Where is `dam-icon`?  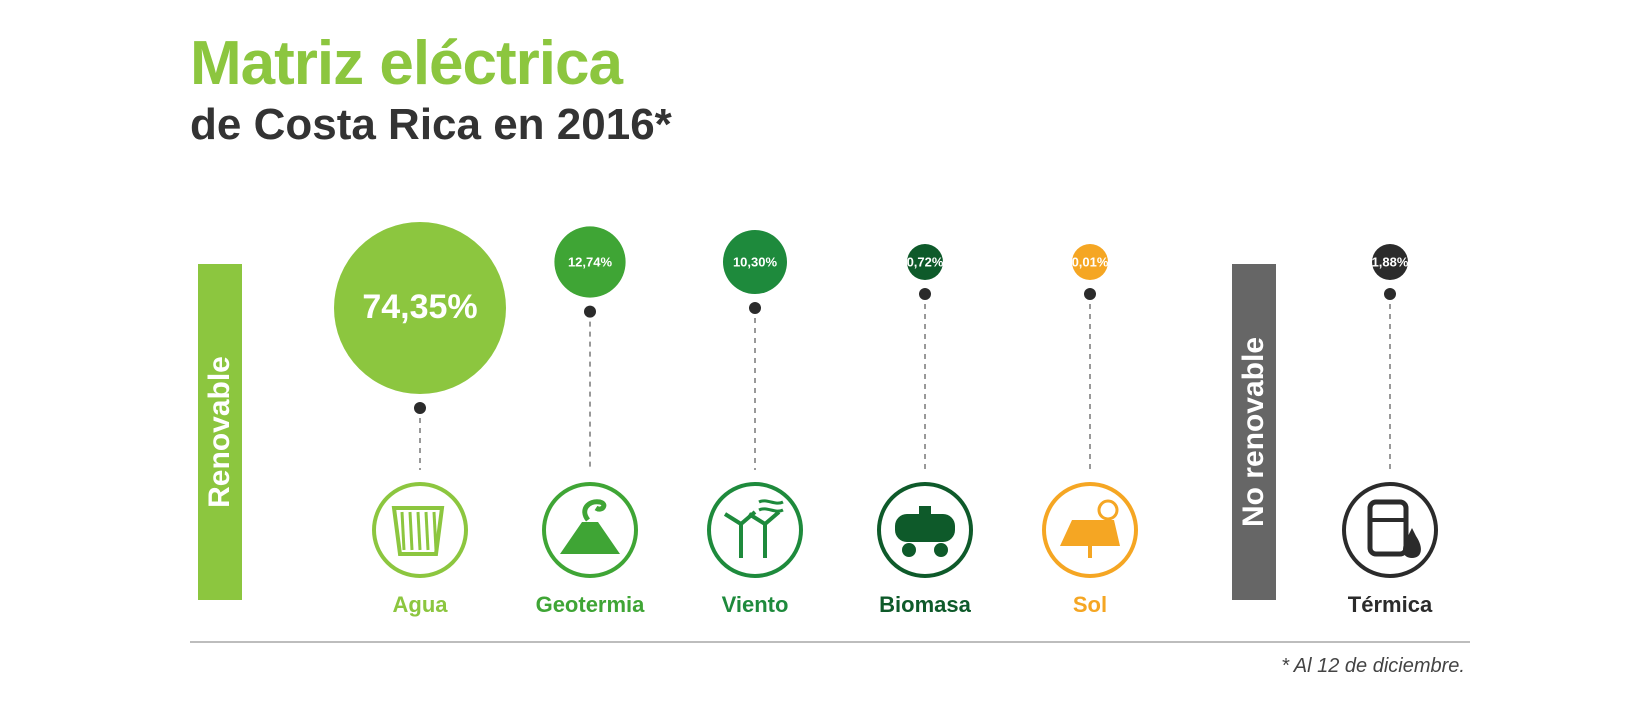 dam-icon is located at coordinates (420, 530).